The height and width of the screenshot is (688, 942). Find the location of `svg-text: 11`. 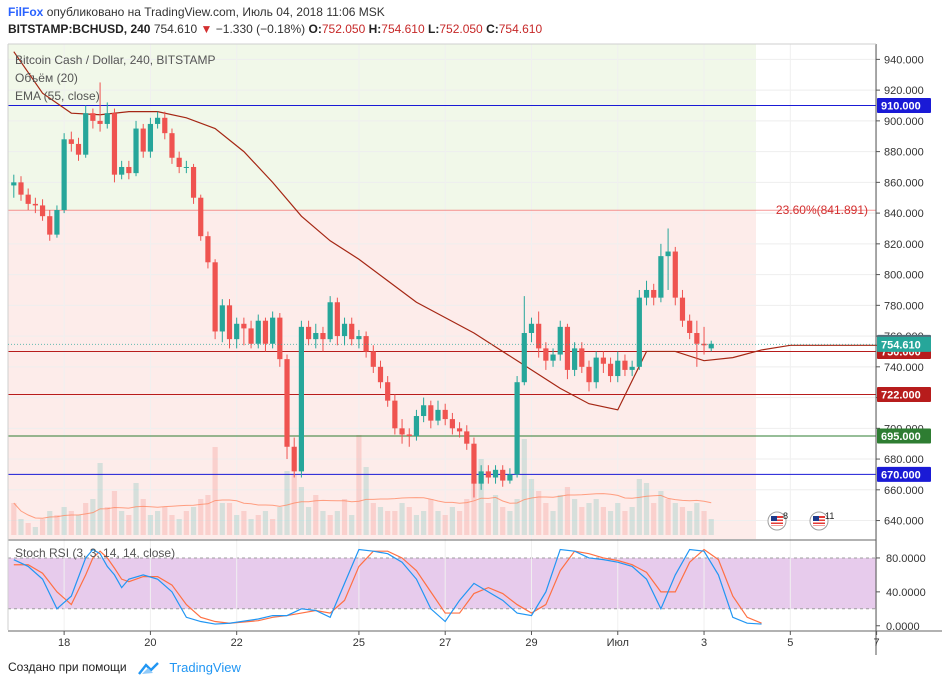

svg-text: 11 is located at coordinates (829, 516).